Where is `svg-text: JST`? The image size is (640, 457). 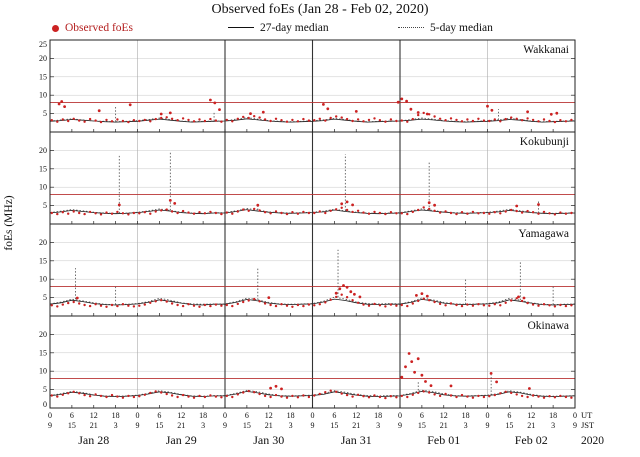
svg-text: JST is located at coordinates (588, 425).